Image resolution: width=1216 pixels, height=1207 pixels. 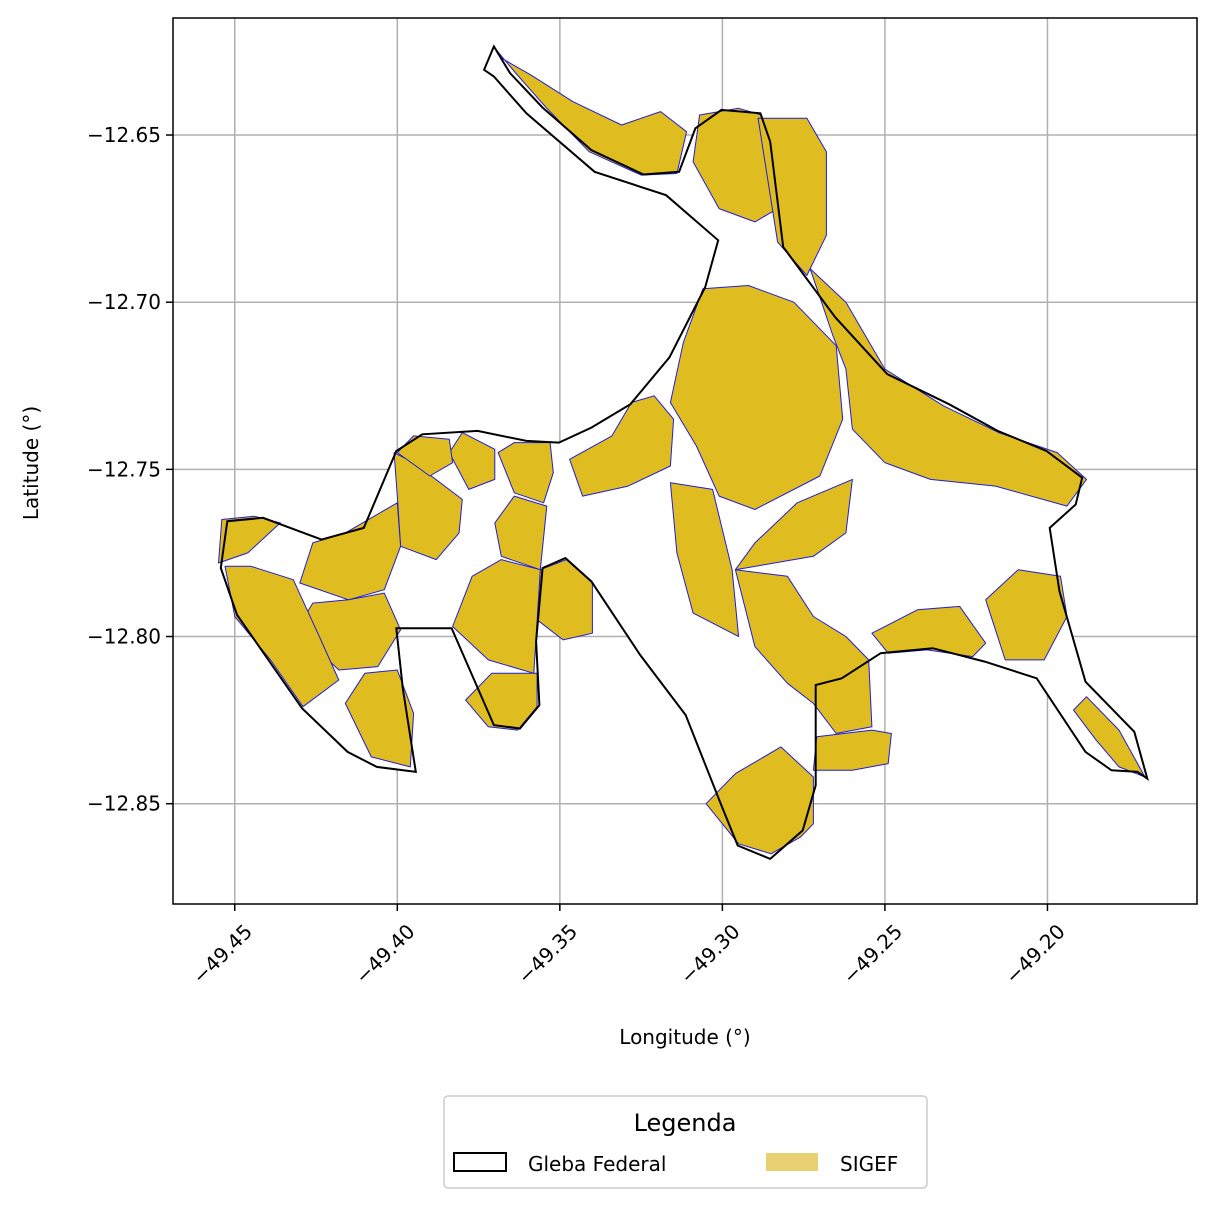 I want to click on y-axis-ticks: −12.65 −12.70 −12.75 −12.80 −12.85, so click(x=130, y=469).